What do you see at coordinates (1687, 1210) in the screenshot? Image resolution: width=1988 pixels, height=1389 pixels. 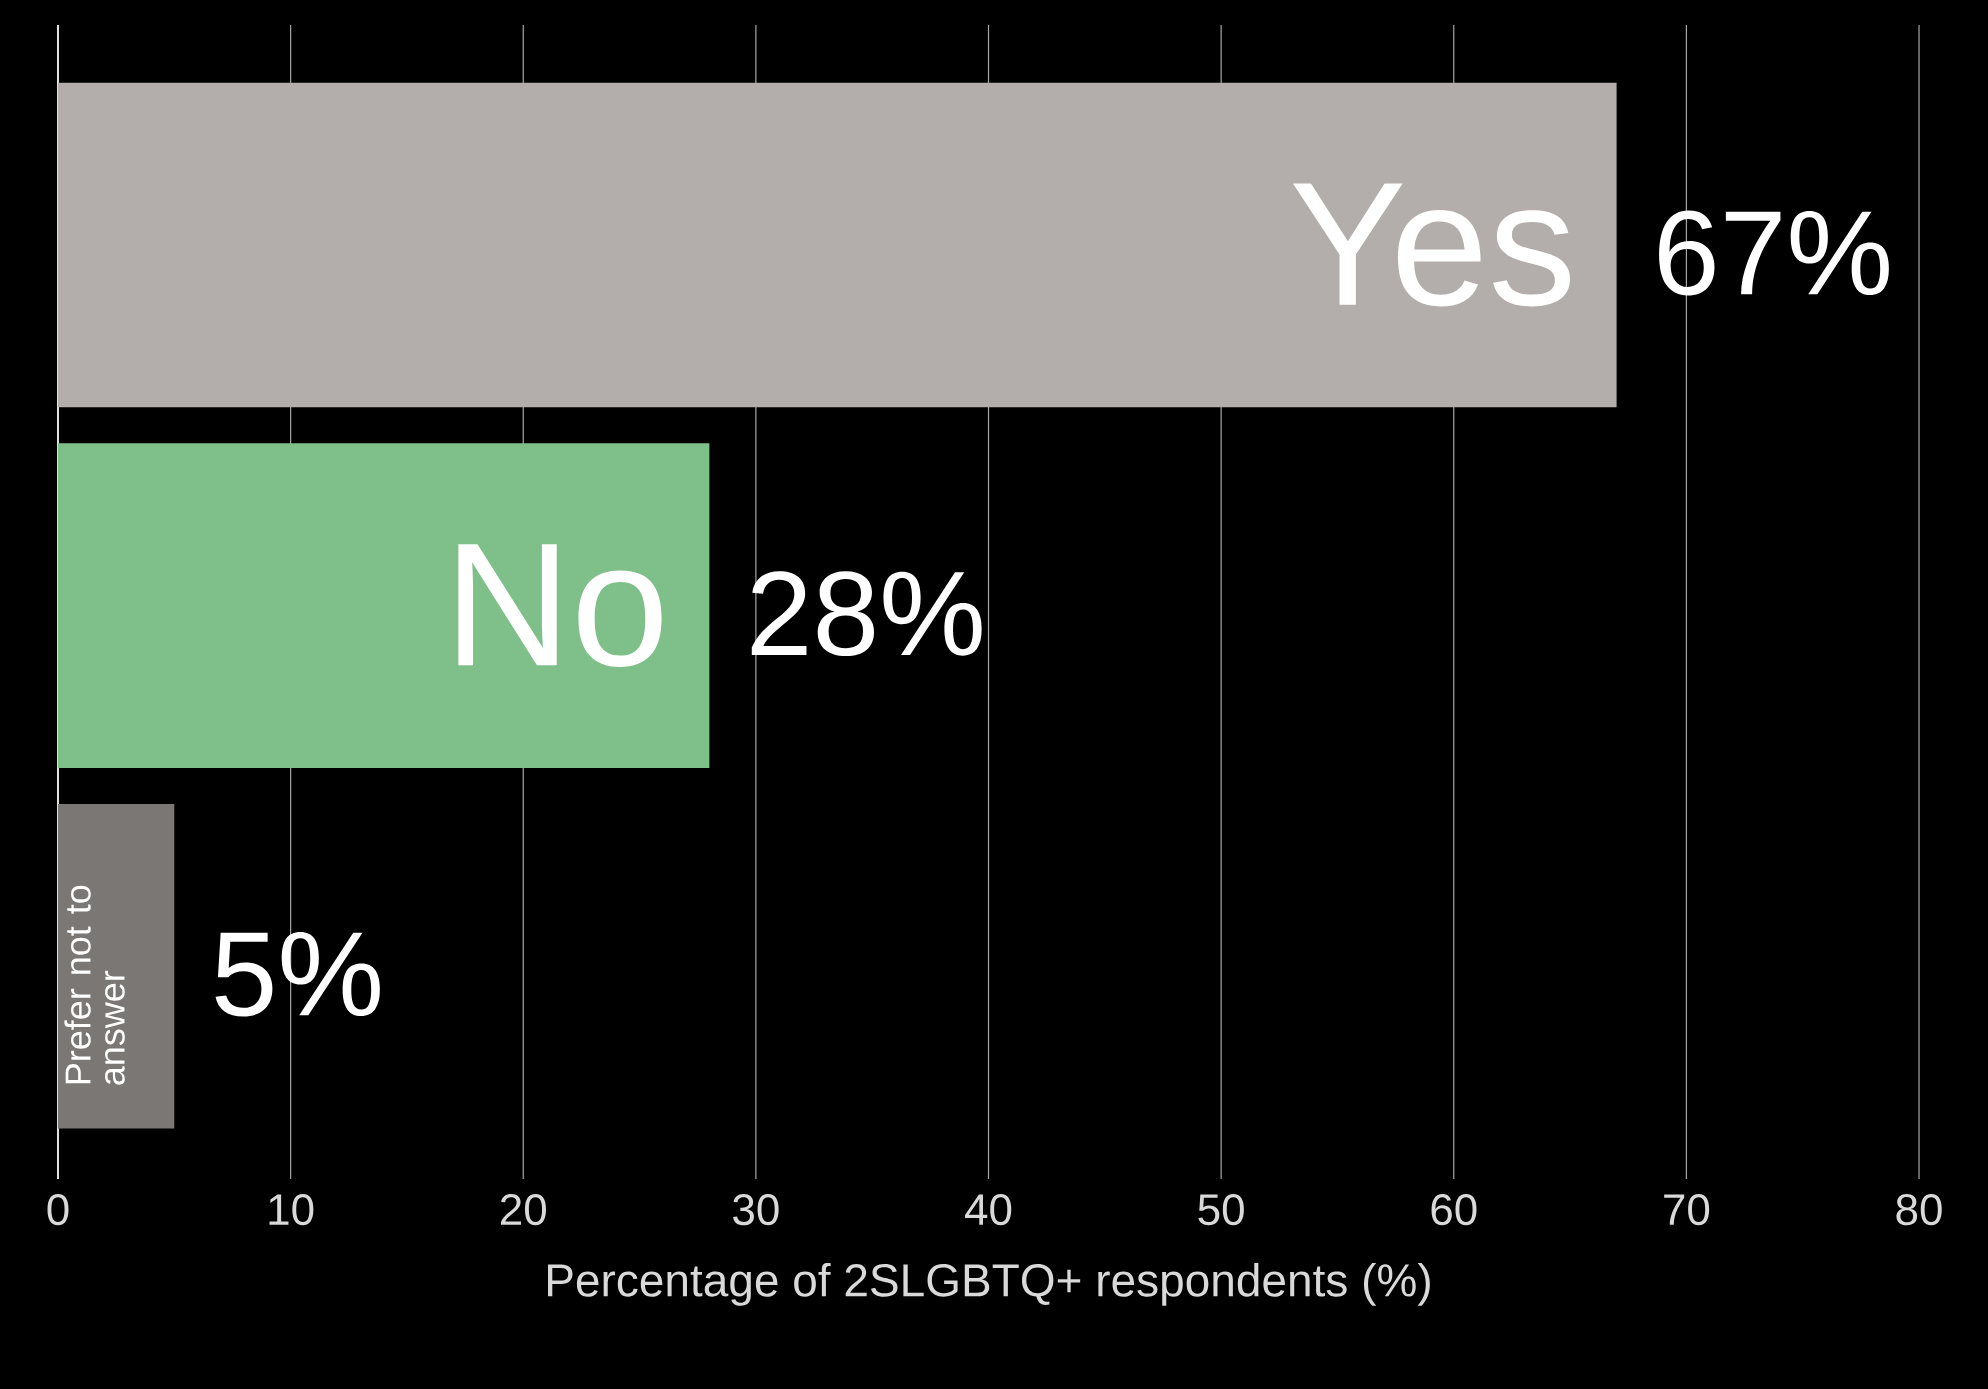 I see `x-tick-label: 70` at bounding box center [1687, 1210].